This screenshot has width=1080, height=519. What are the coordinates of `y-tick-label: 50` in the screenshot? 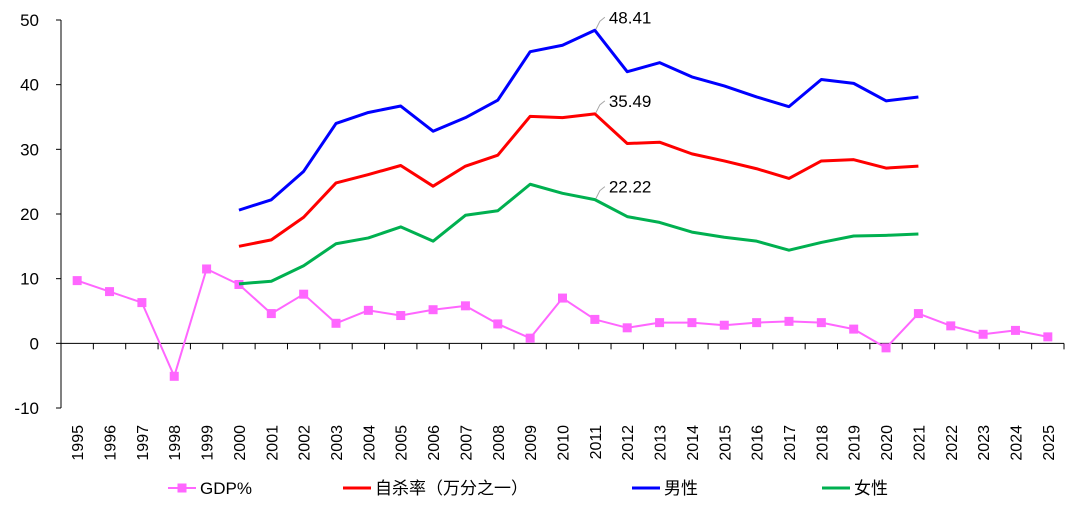 It's located at (29, 20).